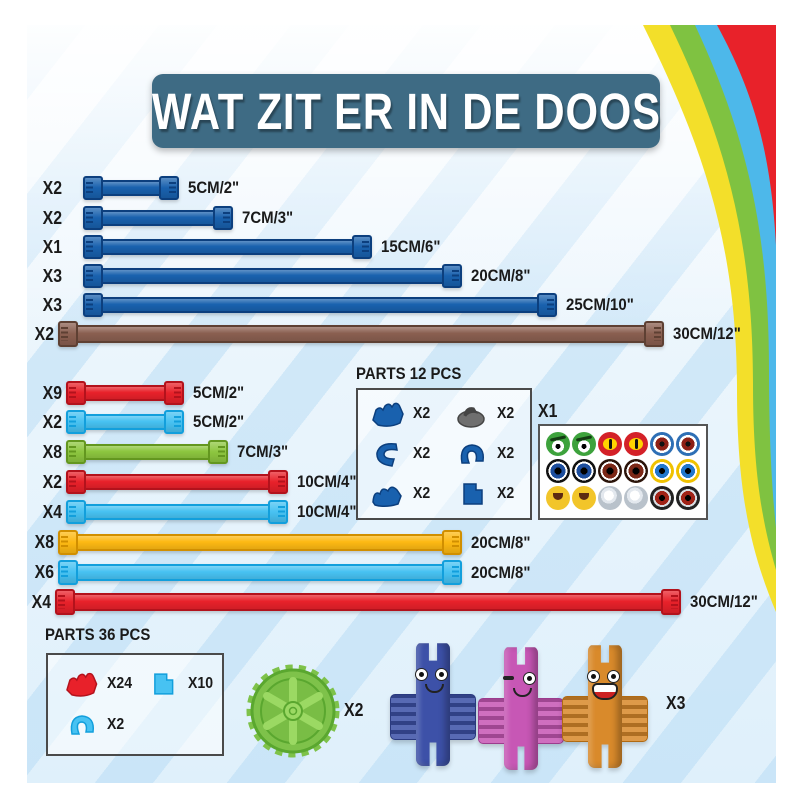  What do you see at coordinates (558, 444) in the screenshot?
I see `eye-sticker-green-angry` at bounding box center [558, 444].